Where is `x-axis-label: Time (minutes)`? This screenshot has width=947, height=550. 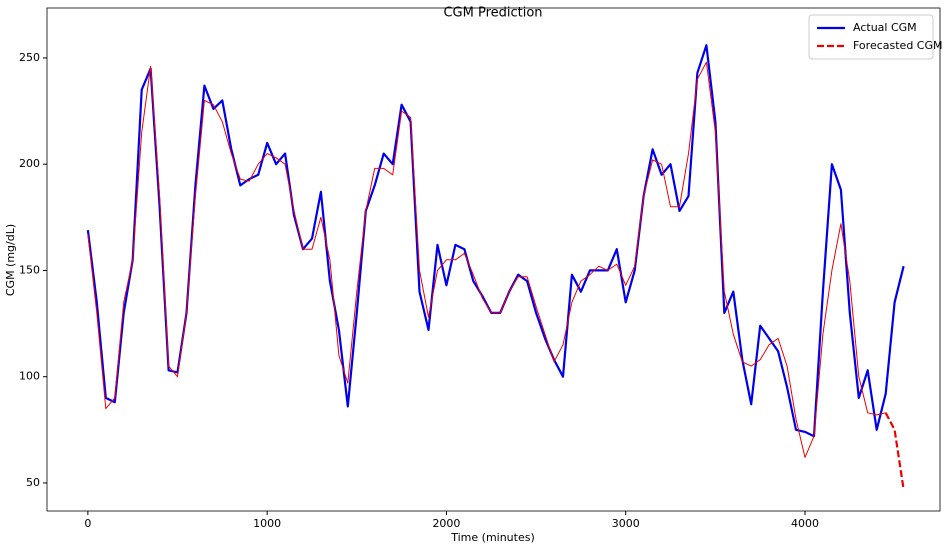
x-axis-label: Time (minutes) is located at coordinates (492, 537).